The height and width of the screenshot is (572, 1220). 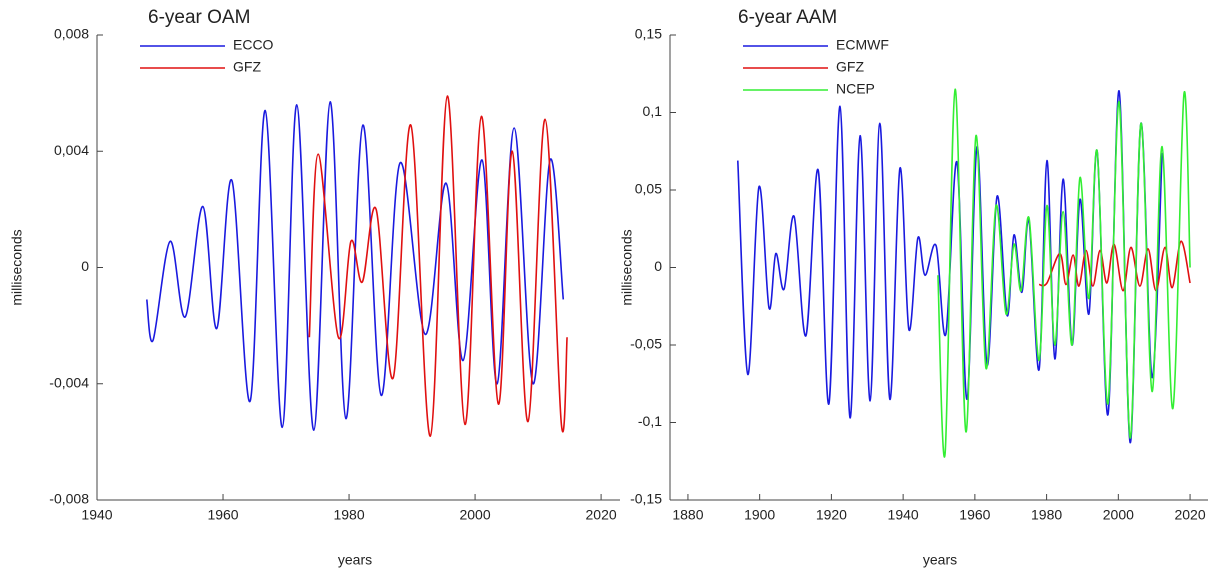 I want to click on y-tick-label: 0,05, so click(x=648, y=189).